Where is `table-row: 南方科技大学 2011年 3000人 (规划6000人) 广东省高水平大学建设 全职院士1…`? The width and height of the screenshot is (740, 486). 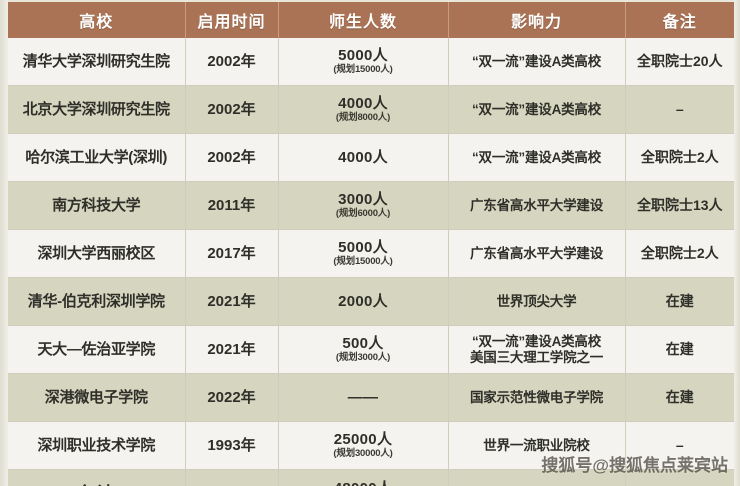
table-row: 南方科技大学 2011年 3000人 (规划6000人) 广东省高水平大学建设 全职院士1… is located at coordinates (371, 205).